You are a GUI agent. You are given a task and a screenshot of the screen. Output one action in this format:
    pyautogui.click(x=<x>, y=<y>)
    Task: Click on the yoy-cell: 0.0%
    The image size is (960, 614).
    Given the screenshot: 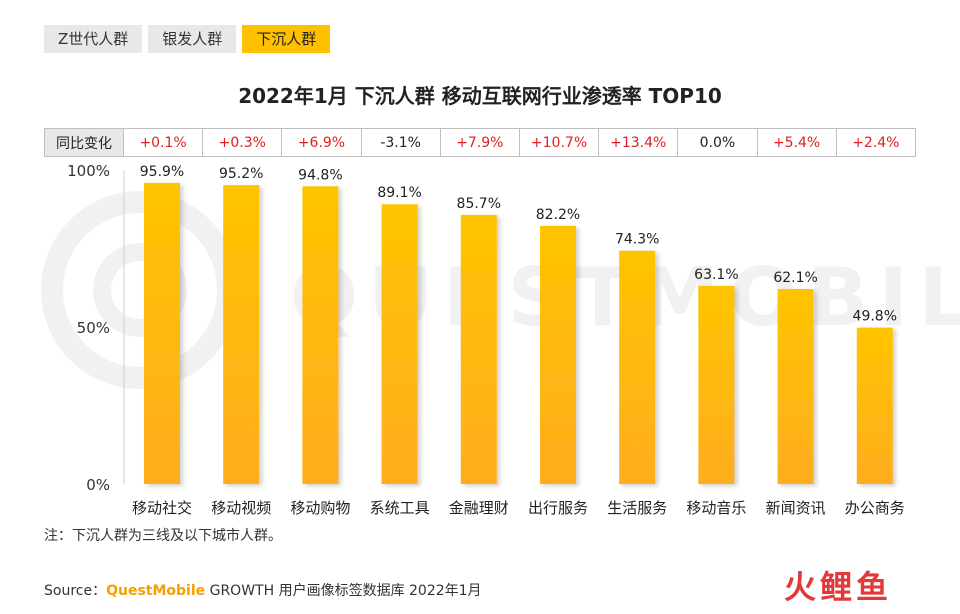 What is the action you would take?
    pyautogui.click(x=717, y=142)
    